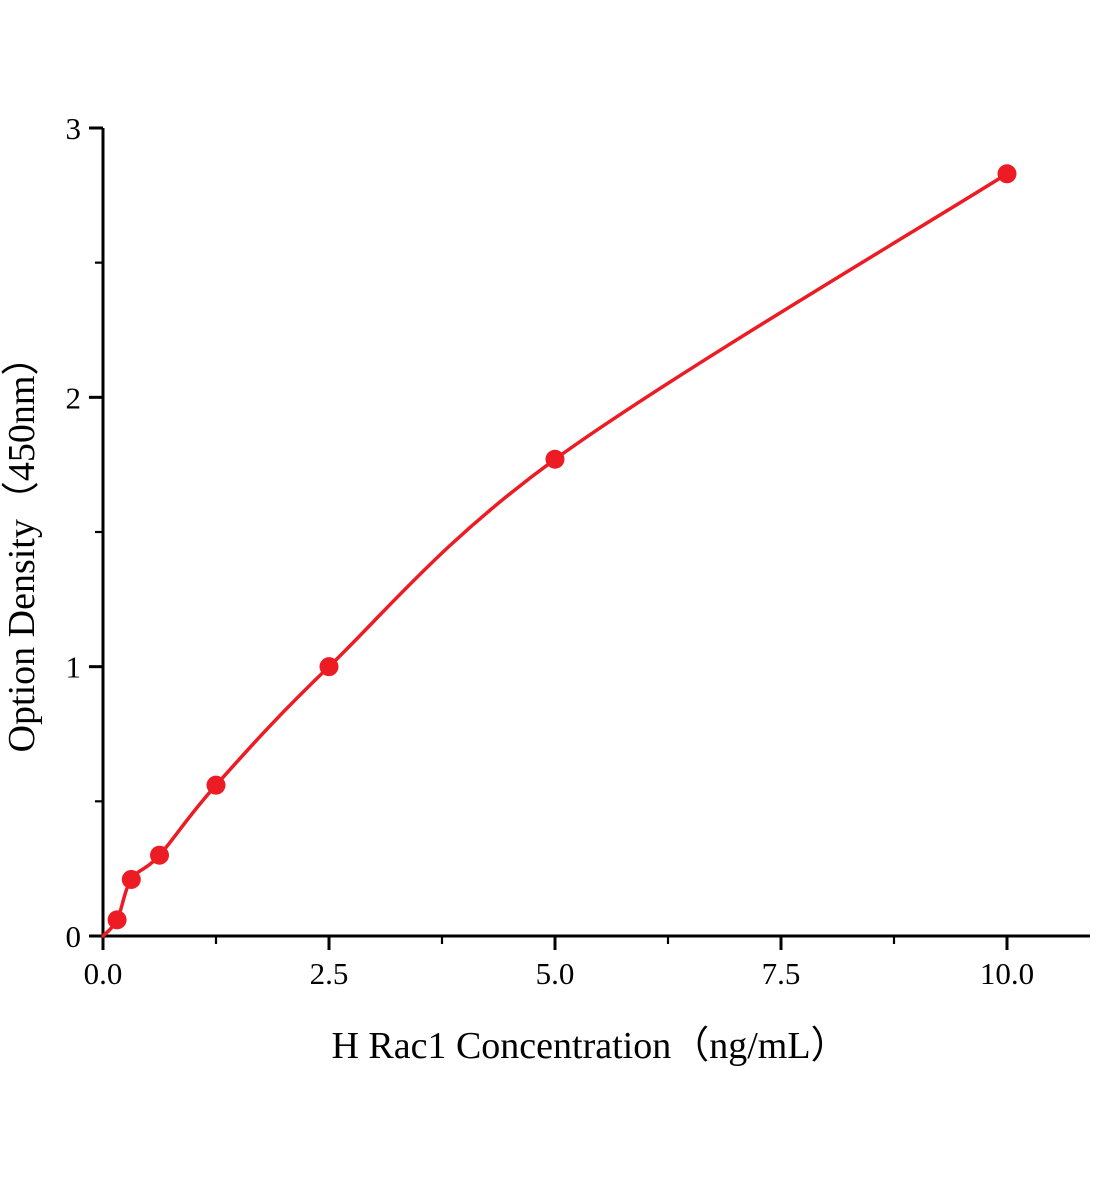 Image resolution: width=1104 pixels, height=1200 pixels. I want to click on x-tick-label: 10.0, so click(1007, 973).